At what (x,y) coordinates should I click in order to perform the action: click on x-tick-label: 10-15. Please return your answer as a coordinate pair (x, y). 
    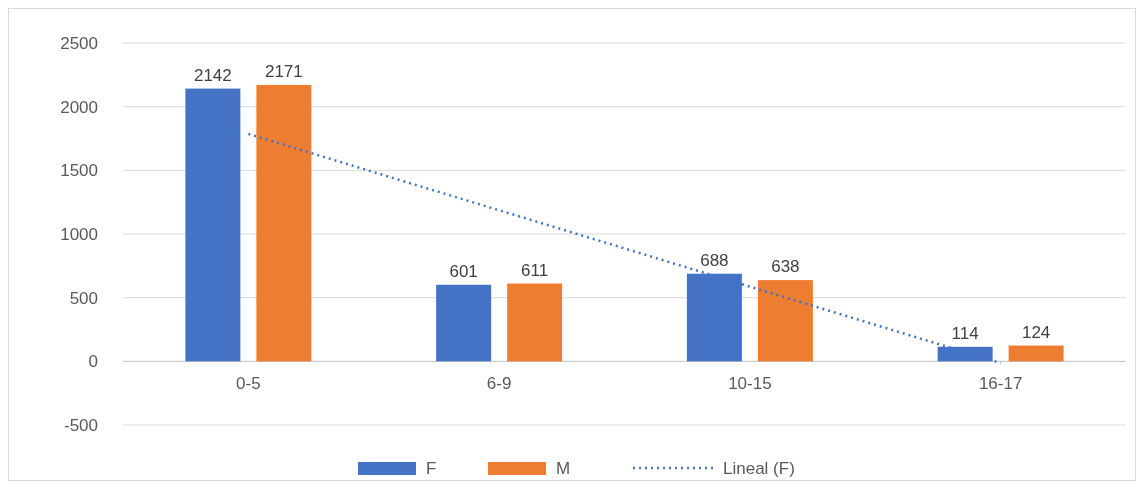
    Looking at the image, I should click on (750, 384).